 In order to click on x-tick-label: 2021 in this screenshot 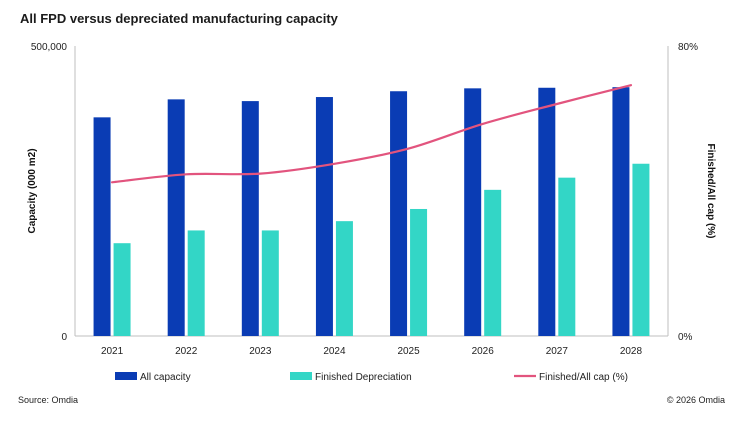, I will do `click(112, 351)`.